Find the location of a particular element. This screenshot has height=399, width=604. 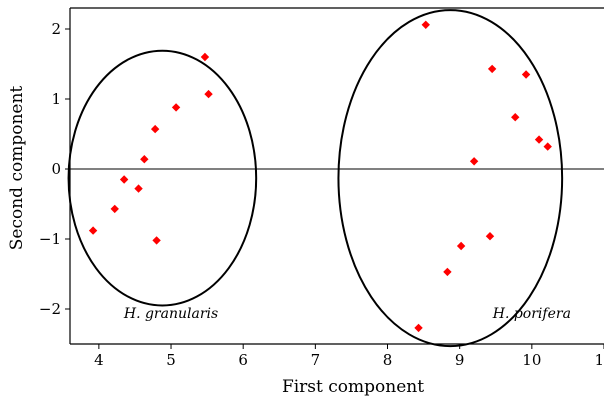

x-axis-ticks: 4 5 6 7 8 9 10 11 is located at coordinates (349, 356).